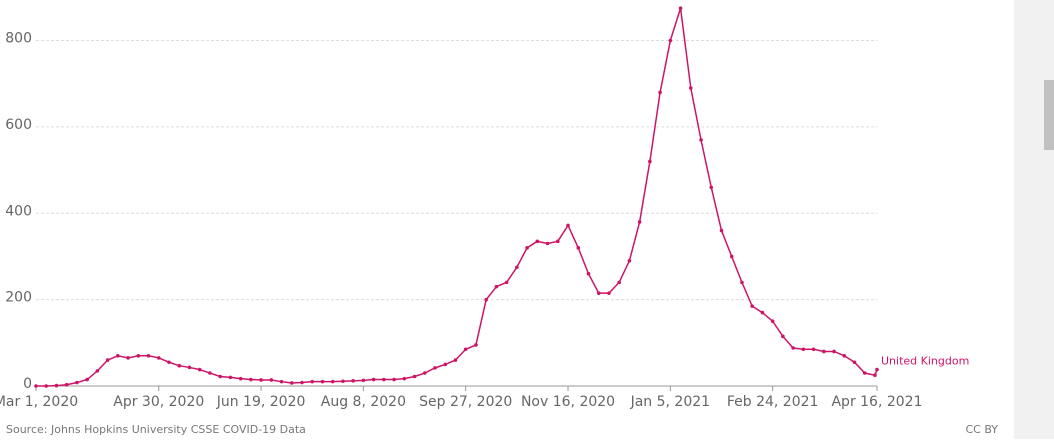  What do you see at coordinates (363, 402) in the screenshot?
I see `x-tick-label: Aug 8, 2020` at bounding box center [363, 402].